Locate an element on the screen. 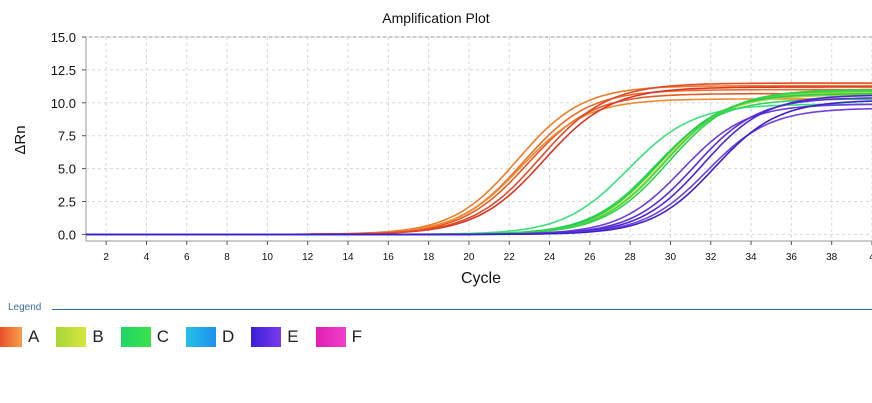 This screenshot has width=872, height=403. legend-swatch-a is located at coordinates (11, 337).